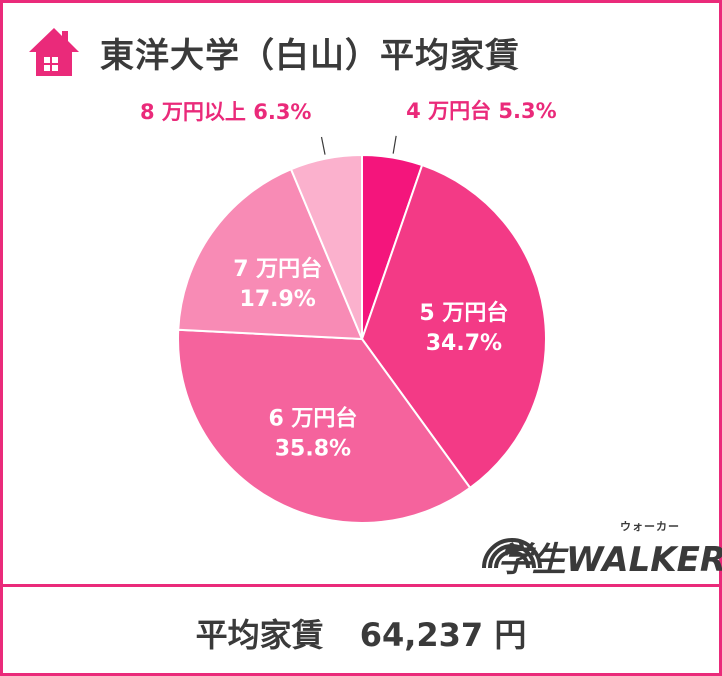  What do you see at coordinates (312, 419) in the screenshot?
I see `slice-label: 6 万円台` at bounding box center [312, 419].